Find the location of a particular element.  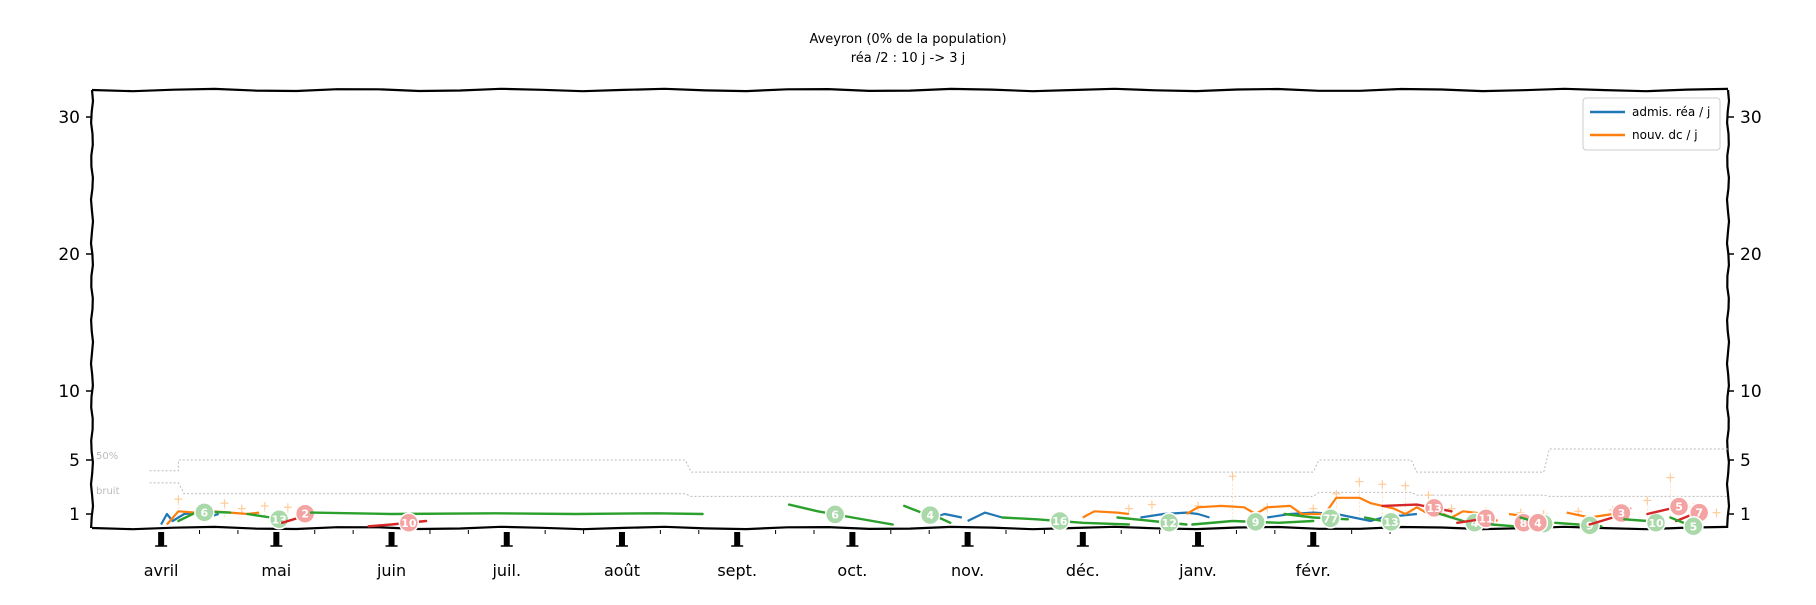

trend-badge-label: 77 is located at coordinates (1330, 518).